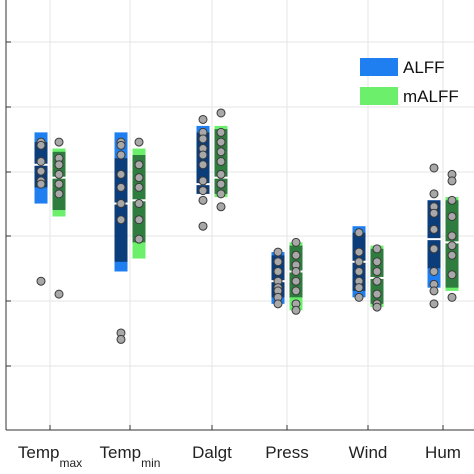 The width and height of the screenshot is (474, 474). What do you see at coordinates (150, 463) in the screenshot?
I see `x-tick-label-sub: min` at bounding box center [150, 463].